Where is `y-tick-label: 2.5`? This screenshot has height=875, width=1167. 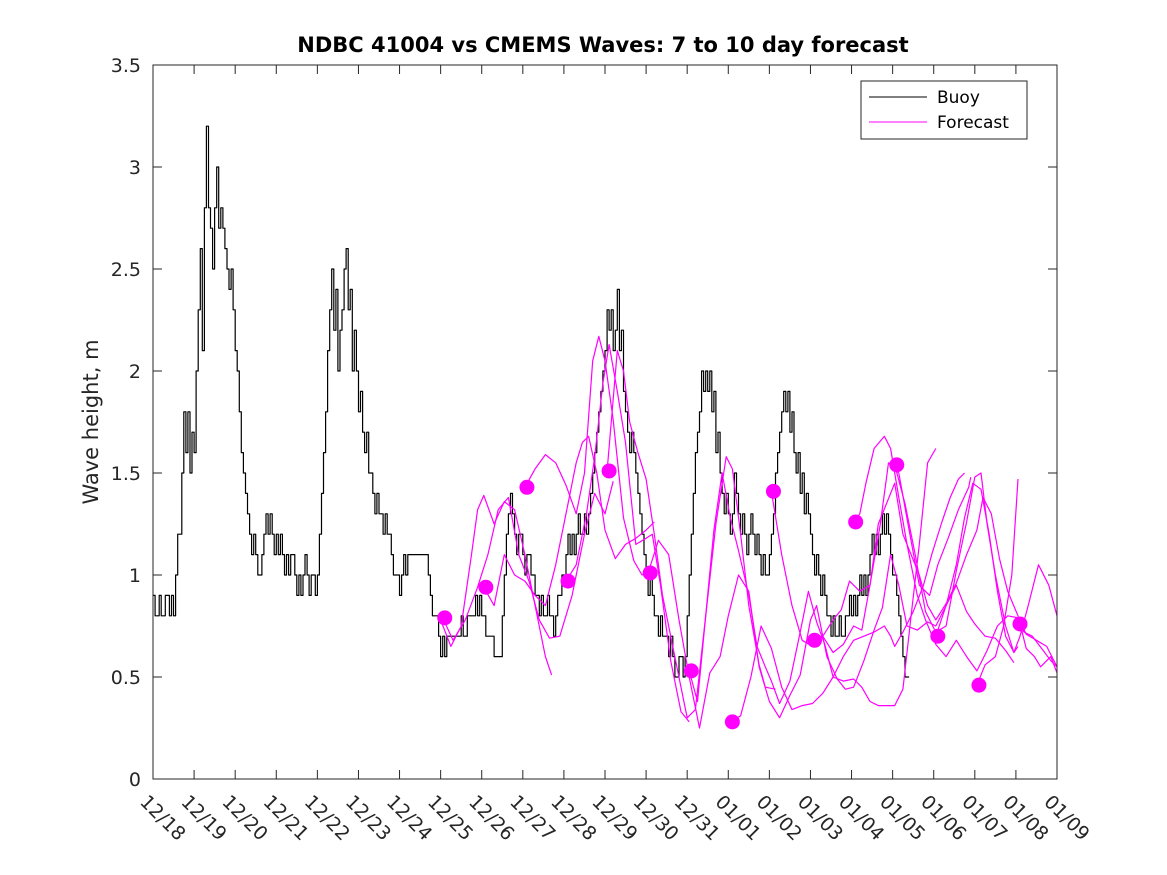
y-tick-label: 2.5 is located at coordinates (126, 270).